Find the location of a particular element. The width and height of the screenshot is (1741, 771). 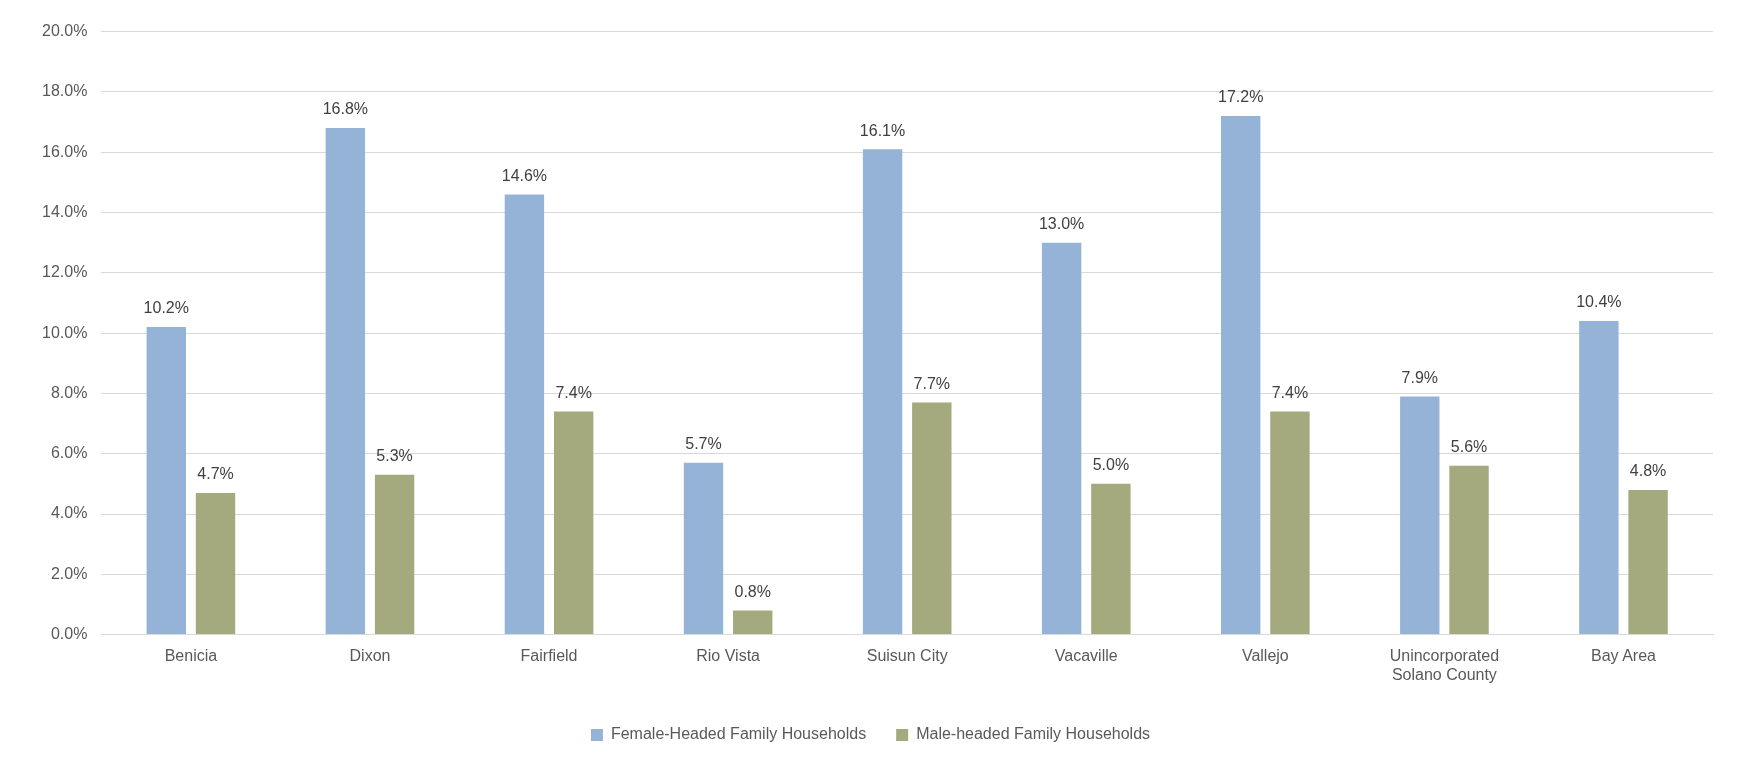

x-tick-label: Rio Vista is located at coordinates (728, 655).